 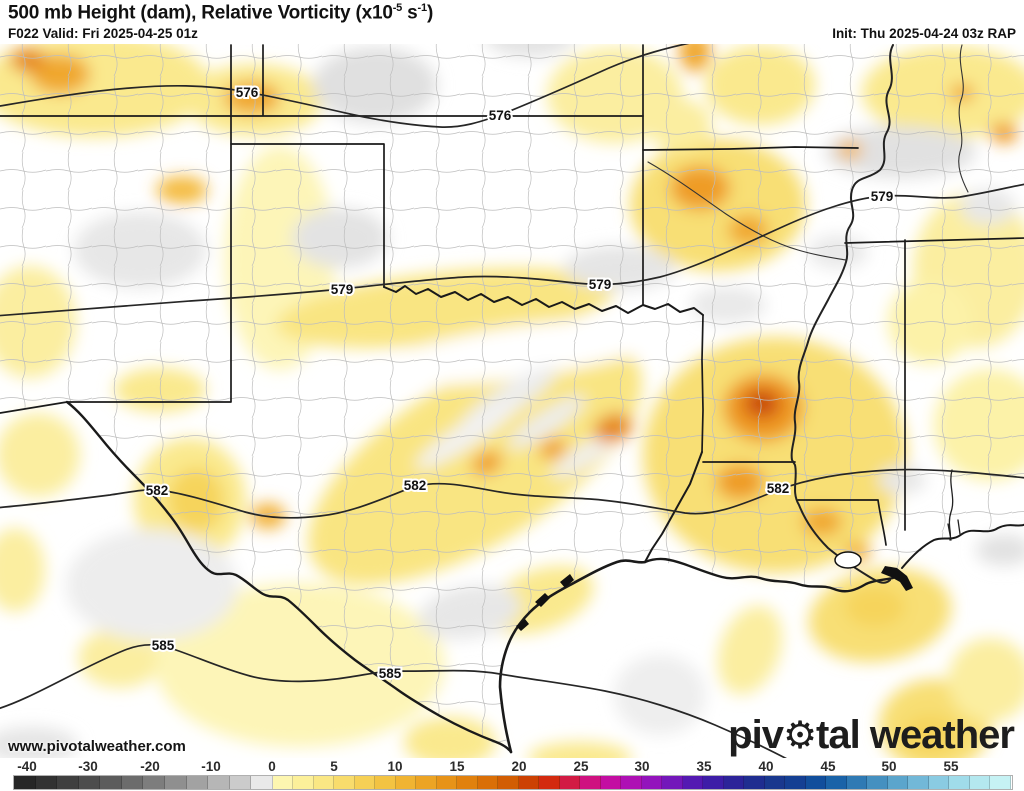 I want to click on colorbar-tick: -30, so click(x=88, y=766).